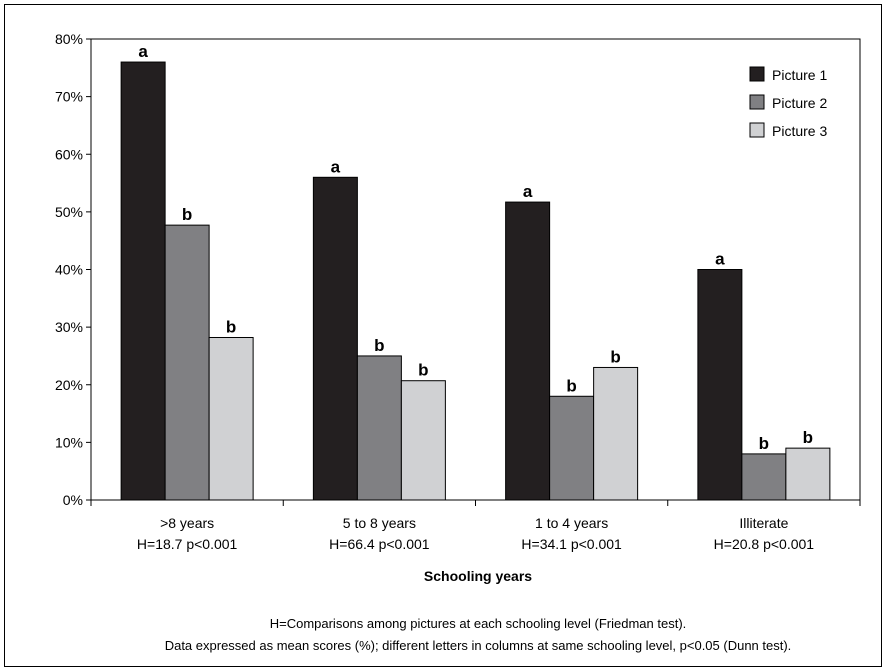 This screenshot has width=886, height=671. What do you see at coordinates (187, 523) in the screenshot?
I see `x-tick-label: >8 years` at bounding box center [187, 523].